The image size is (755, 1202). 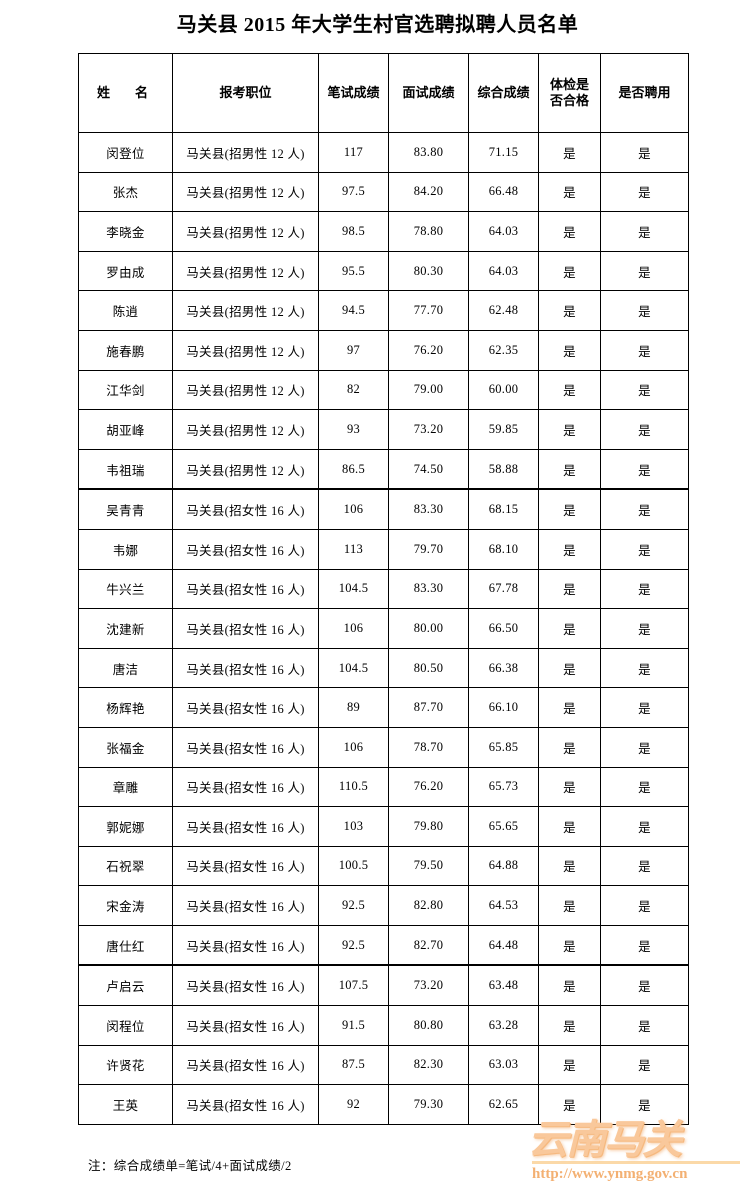 I want to click on cell-written-score: 91.5, so click(x=353, y=1025).